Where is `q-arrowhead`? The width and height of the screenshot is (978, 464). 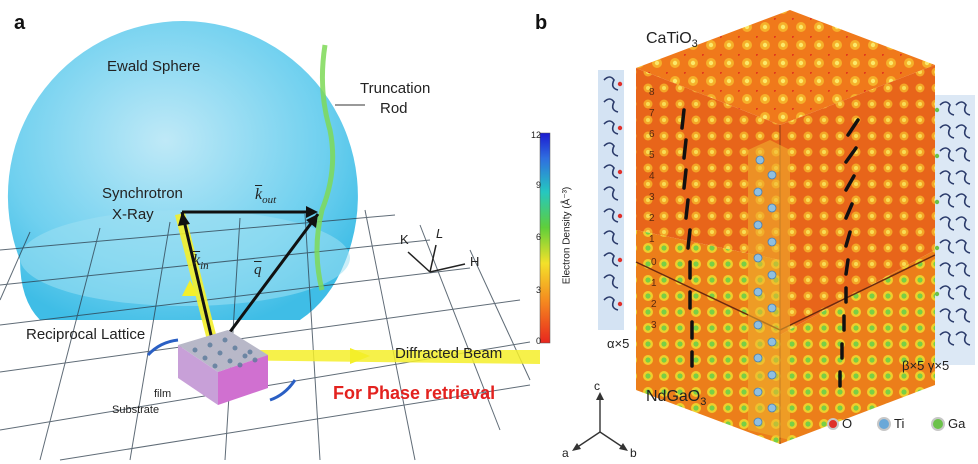
q-arrowhead is located at coordinates (312, 221).